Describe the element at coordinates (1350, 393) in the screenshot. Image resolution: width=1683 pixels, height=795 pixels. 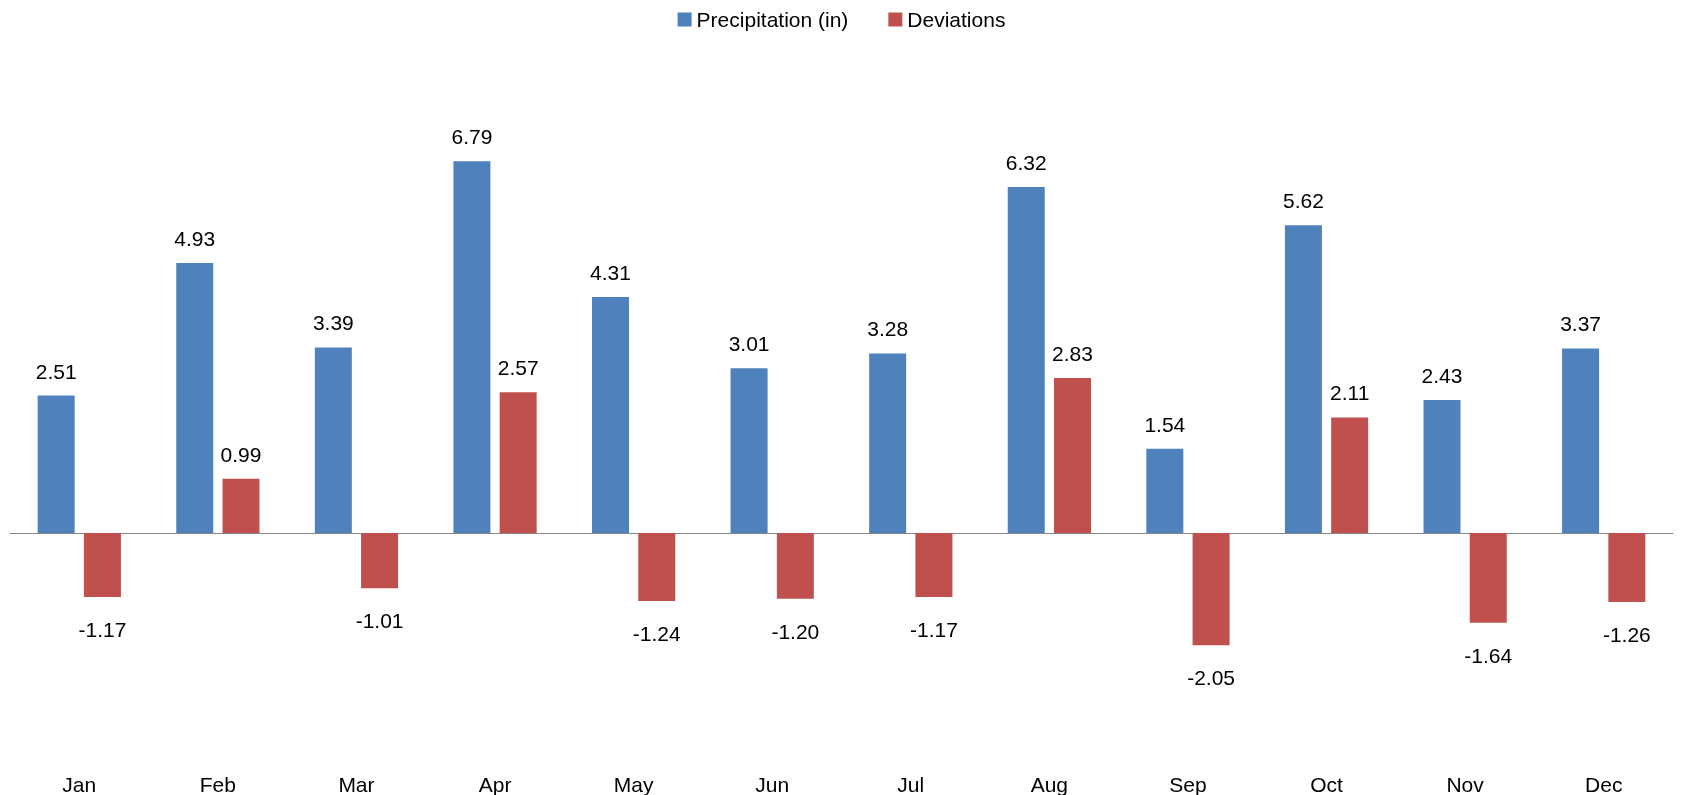
I see `data-label: 2.11` at that location.